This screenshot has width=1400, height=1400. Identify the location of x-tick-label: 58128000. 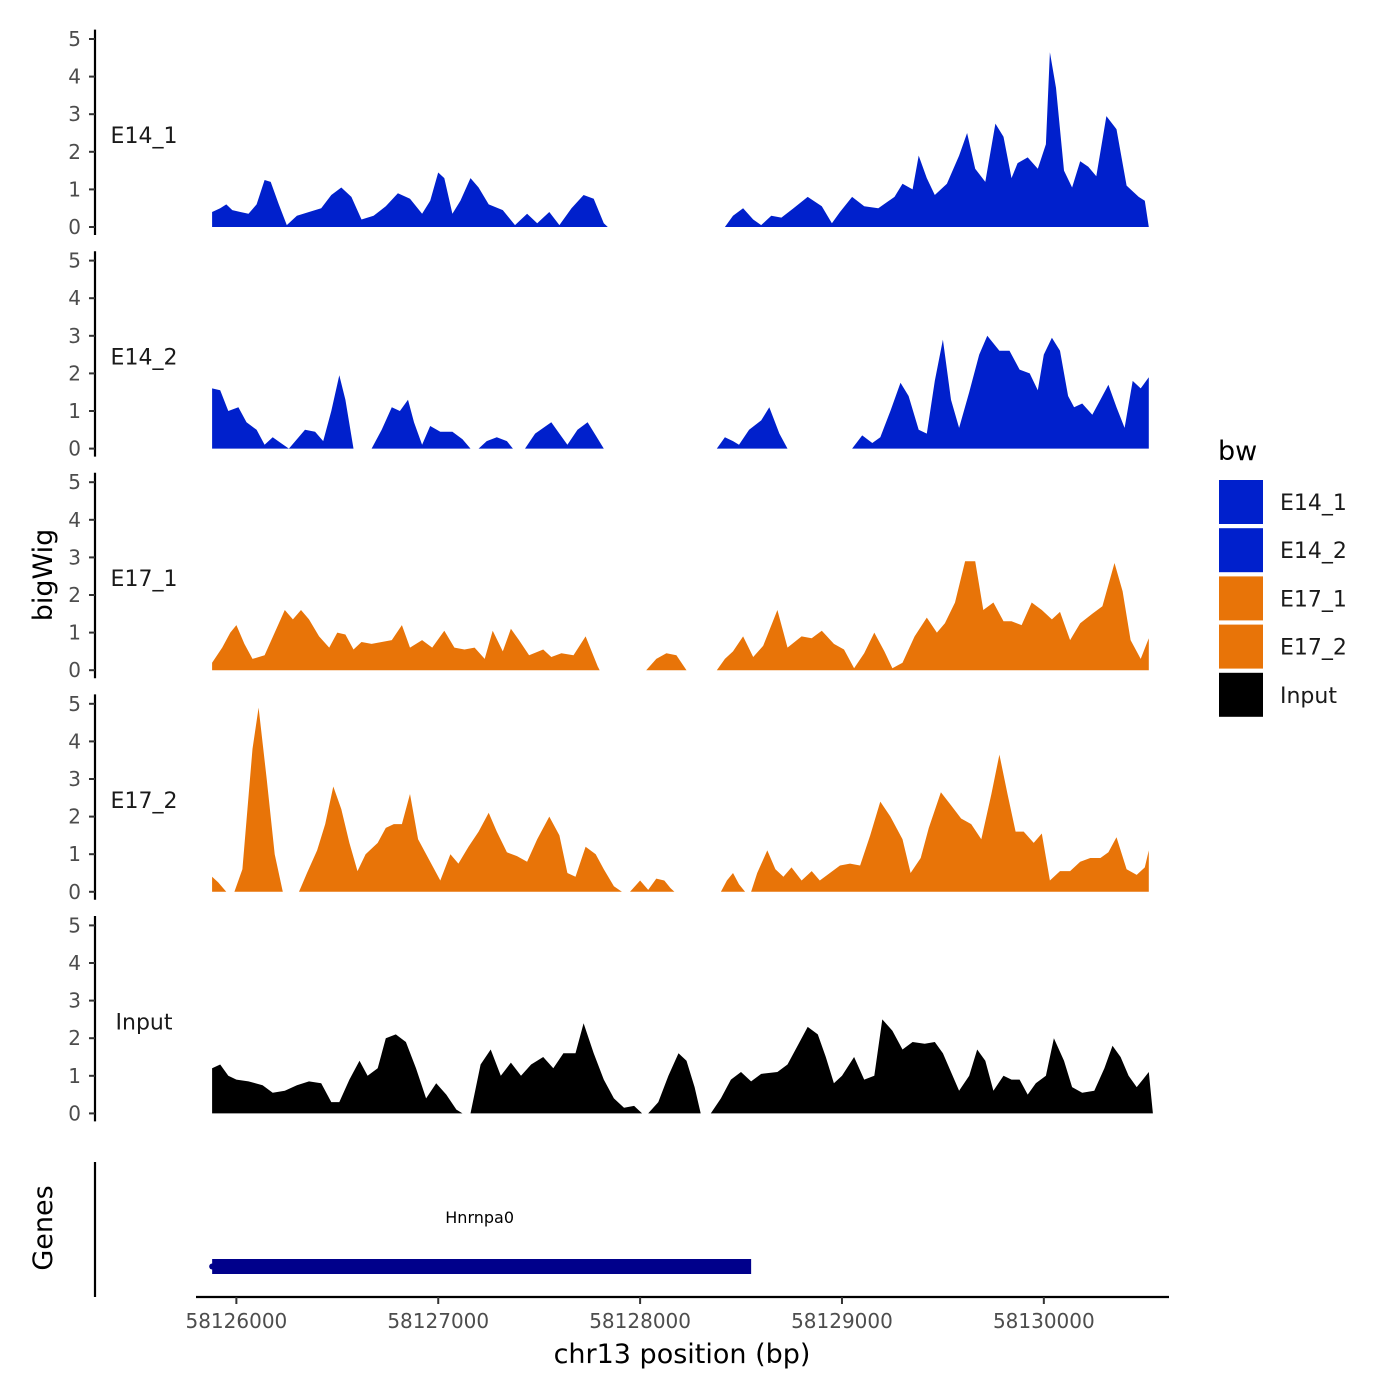
(640, 1321).